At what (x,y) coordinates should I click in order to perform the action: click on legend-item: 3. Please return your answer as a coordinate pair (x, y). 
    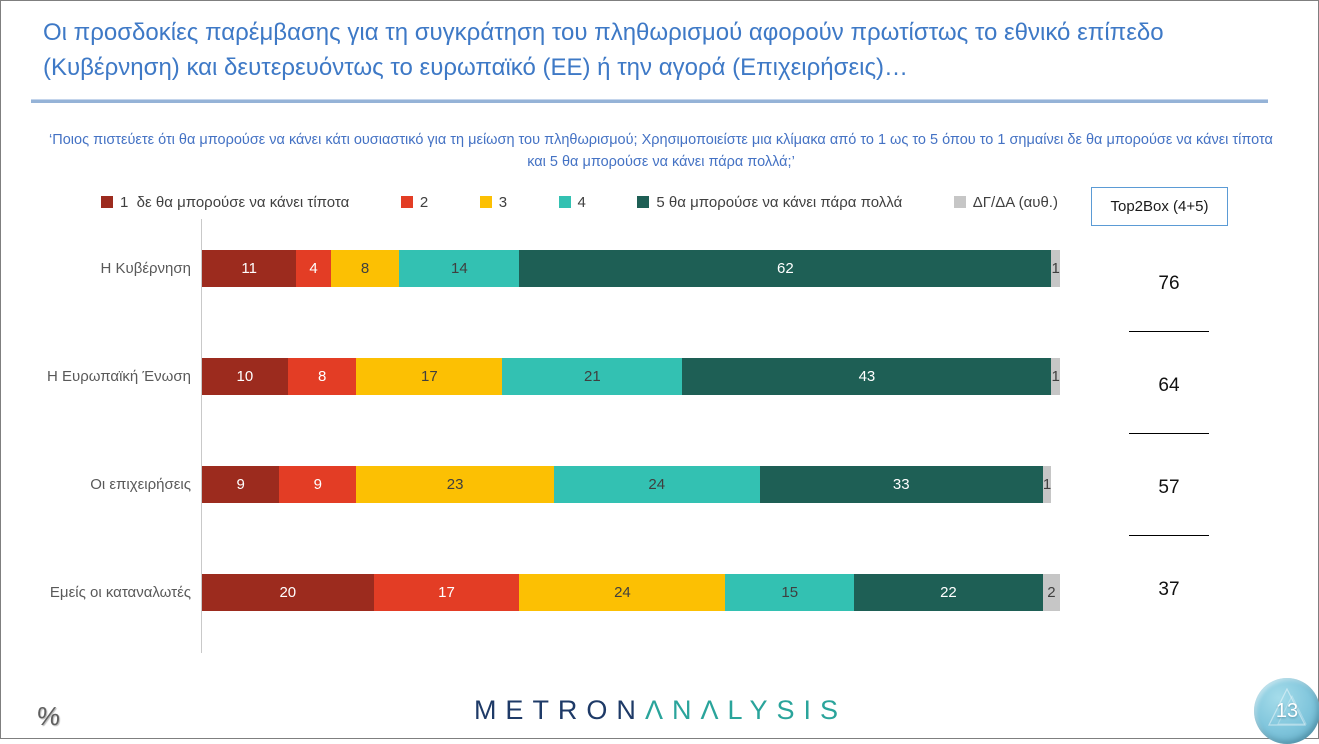
    Looking at the image, I should click on (493, 202).